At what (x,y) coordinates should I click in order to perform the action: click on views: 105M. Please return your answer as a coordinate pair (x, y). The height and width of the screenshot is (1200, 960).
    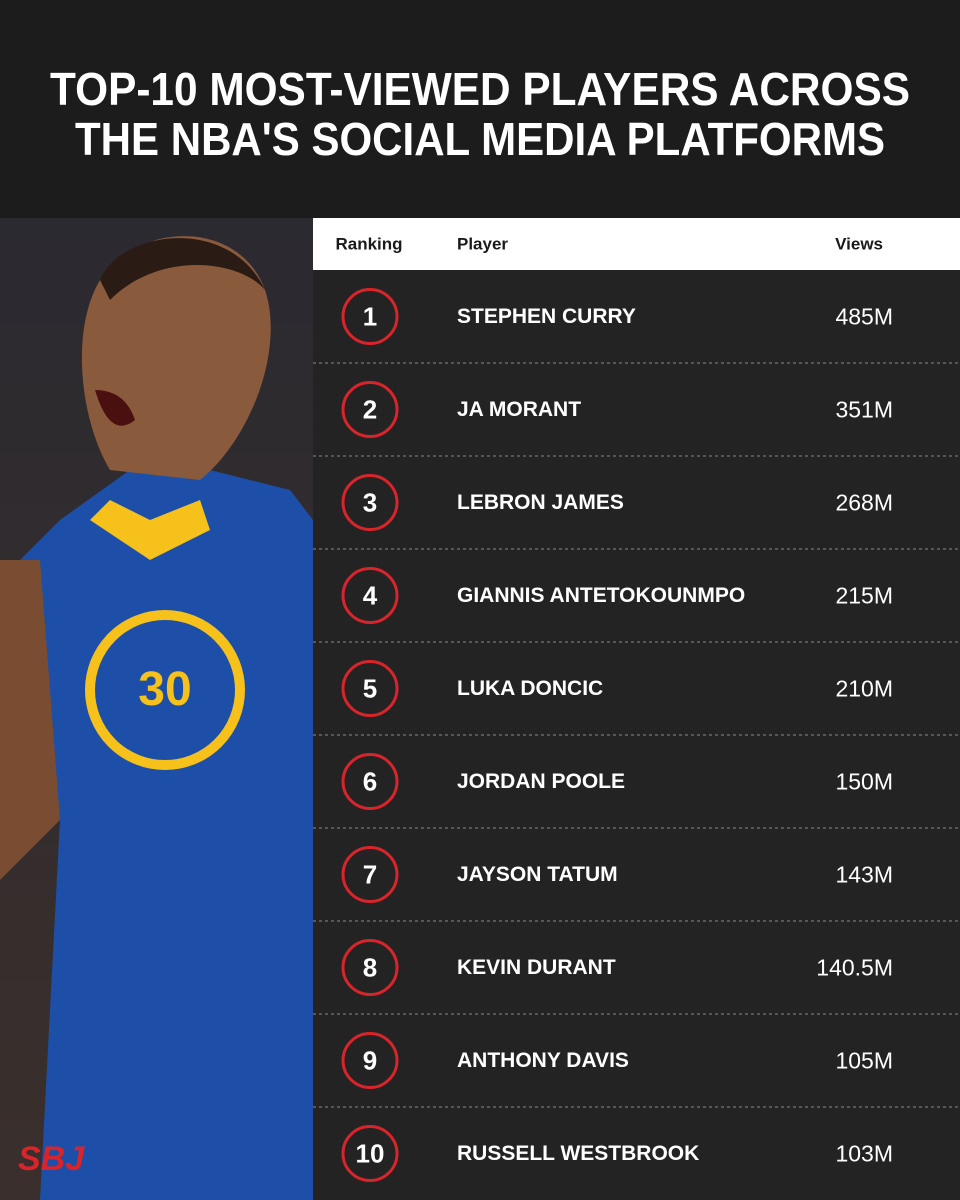
    Looking at the image, I should click on (864, 1061).